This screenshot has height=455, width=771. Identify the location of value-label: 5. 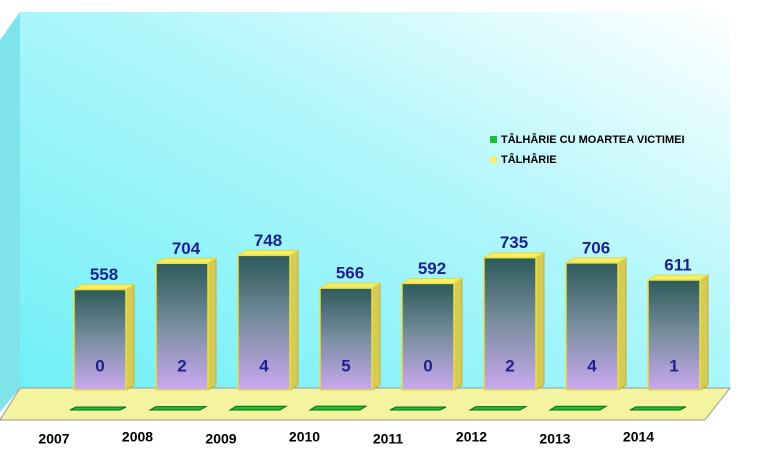
(345, 365).